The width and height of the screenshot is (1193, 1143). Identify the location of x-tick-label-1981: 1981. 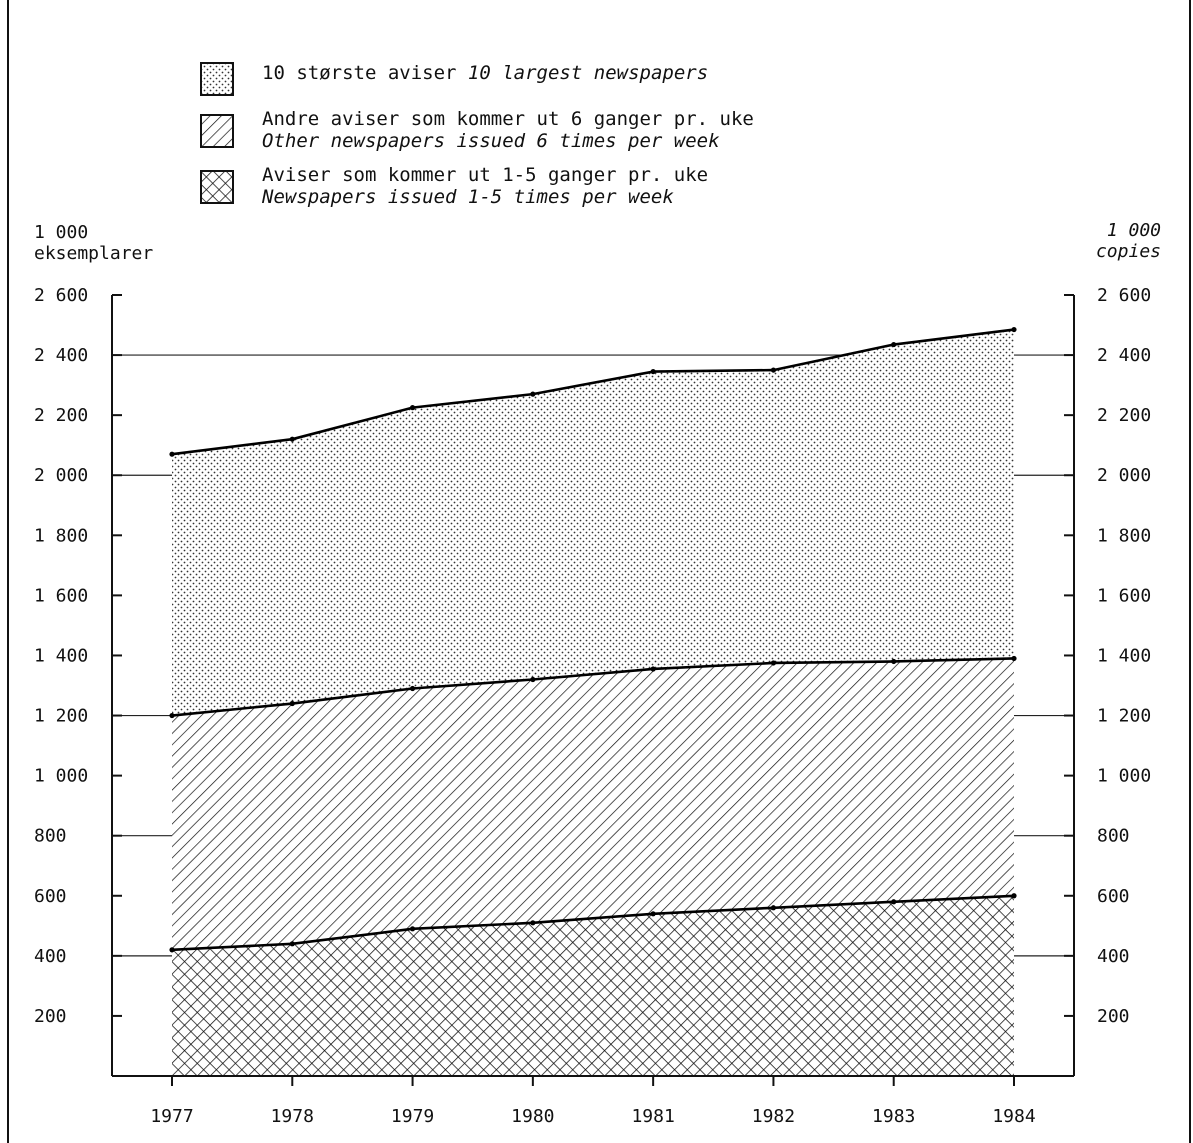
(652, 1116).